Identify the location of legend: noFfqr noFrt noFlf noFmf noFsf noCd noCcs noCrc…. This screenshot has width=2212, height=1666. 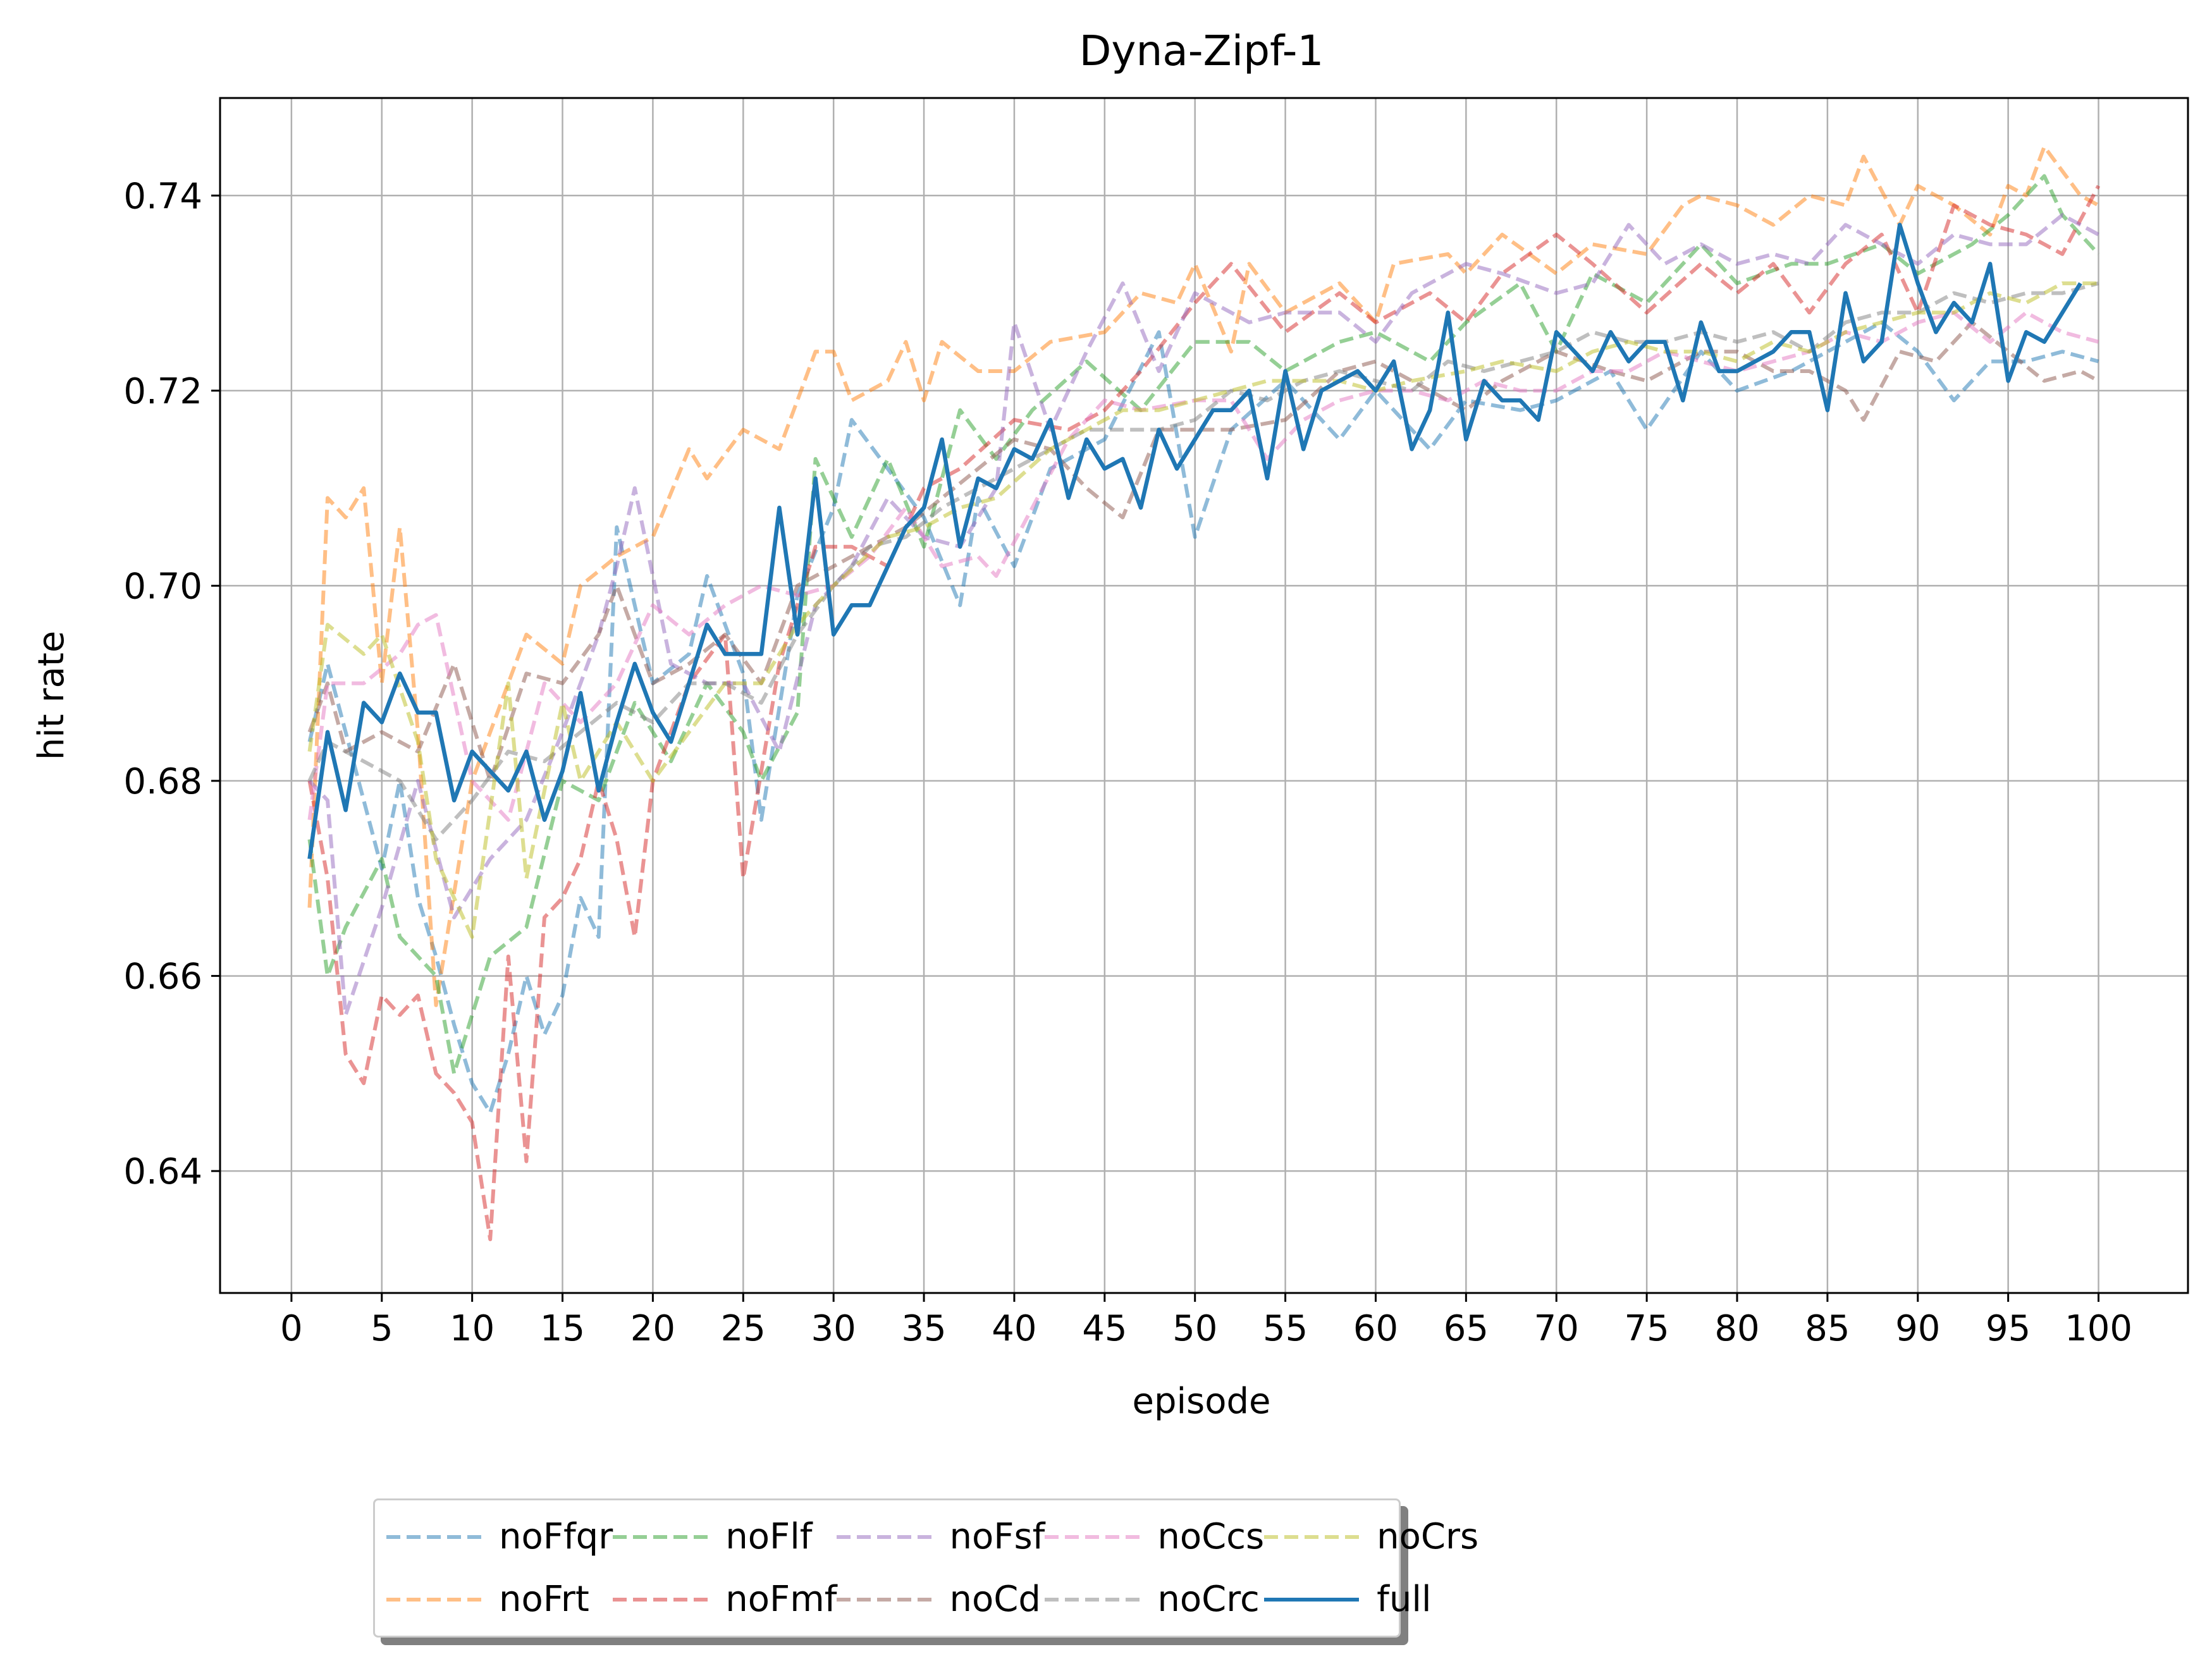
(926, 1568).